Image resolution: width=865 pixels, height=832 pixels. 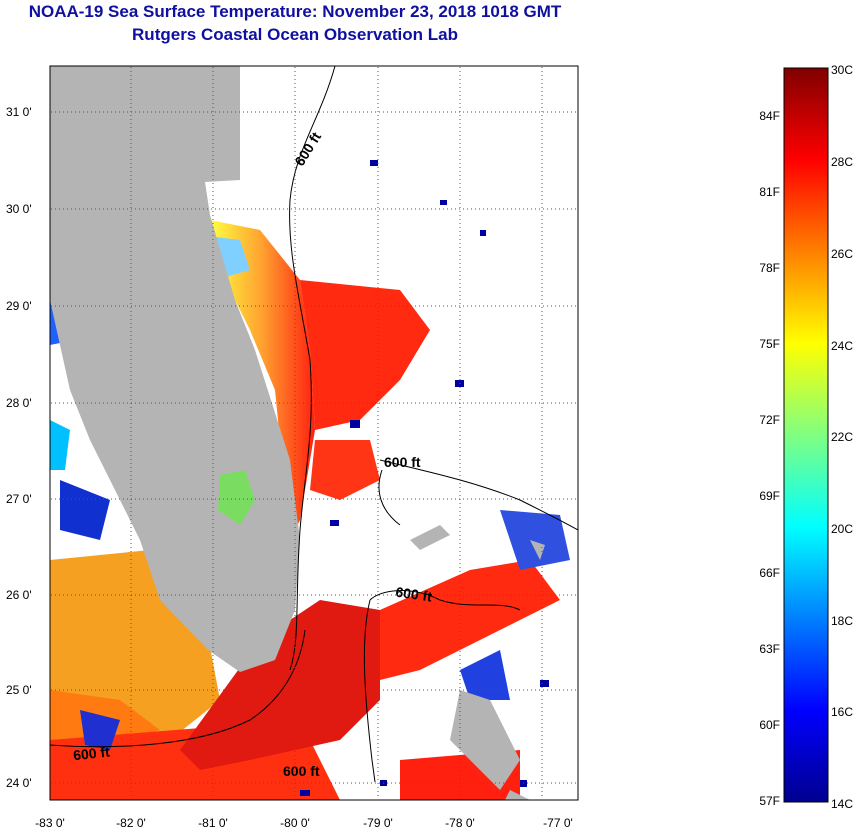 I want to click on lat-tick-label: 28 0', so click(x=19, y=403).